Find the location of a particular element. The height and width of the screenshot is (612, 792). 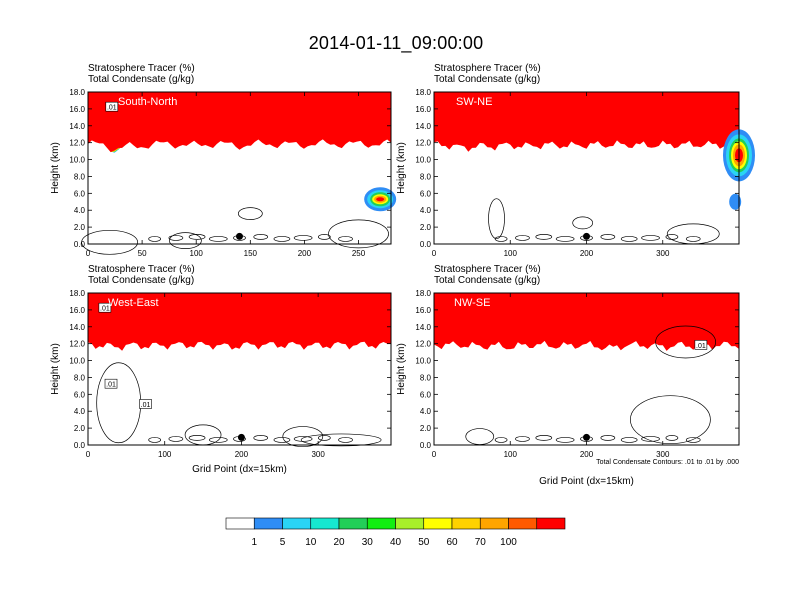

y-tick-label: 2.0 is located at coordinates (80, 227).